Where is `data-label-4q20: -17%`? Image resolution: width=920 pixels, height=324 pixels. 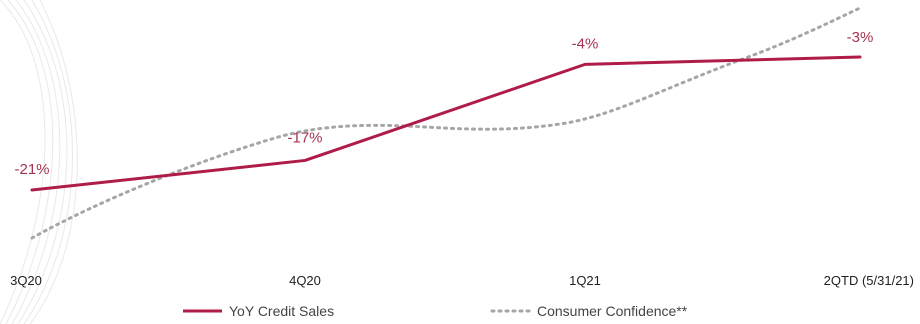 data-label-4q20: -17% is located at coordinates (304, 137).